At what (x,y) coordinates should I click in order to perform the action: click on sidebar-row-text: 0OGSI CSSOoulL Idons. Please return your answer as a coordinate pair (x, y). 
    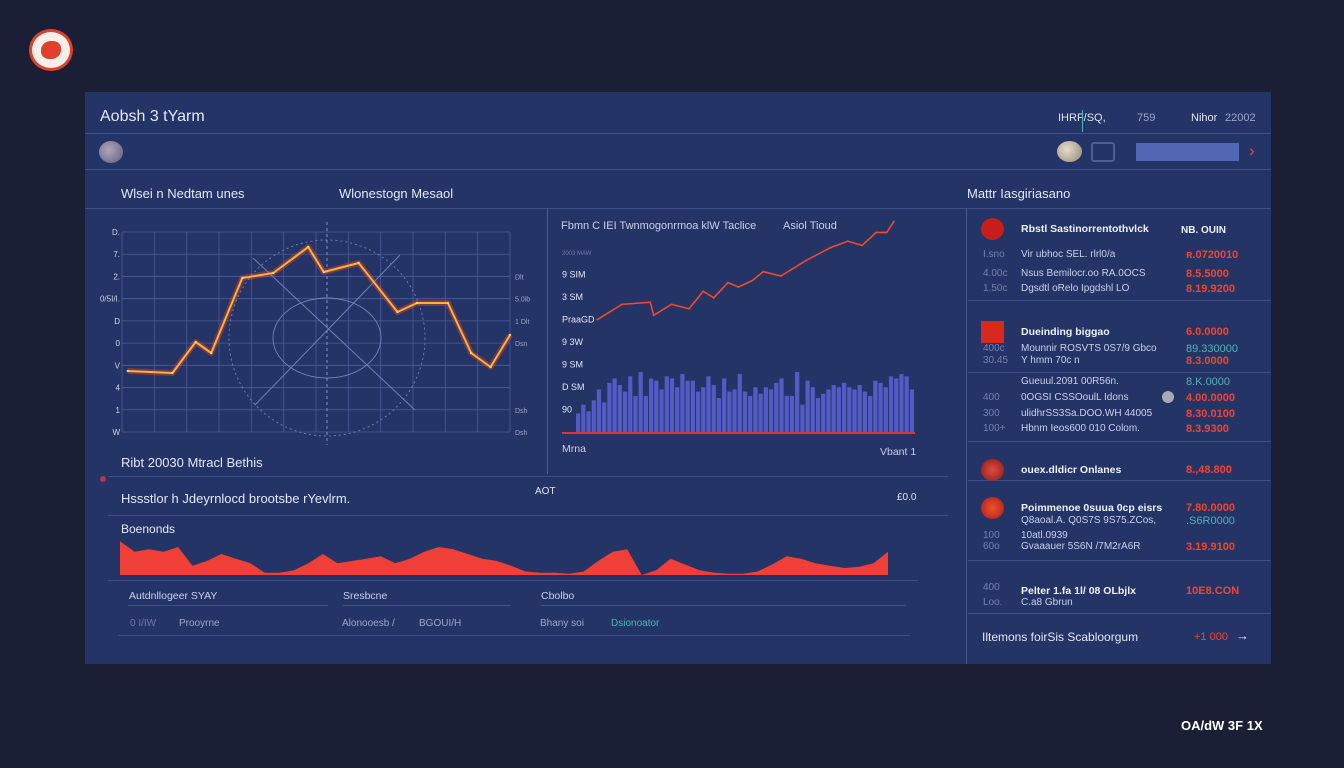
    Looking at the image, I should click on (1075, 397).